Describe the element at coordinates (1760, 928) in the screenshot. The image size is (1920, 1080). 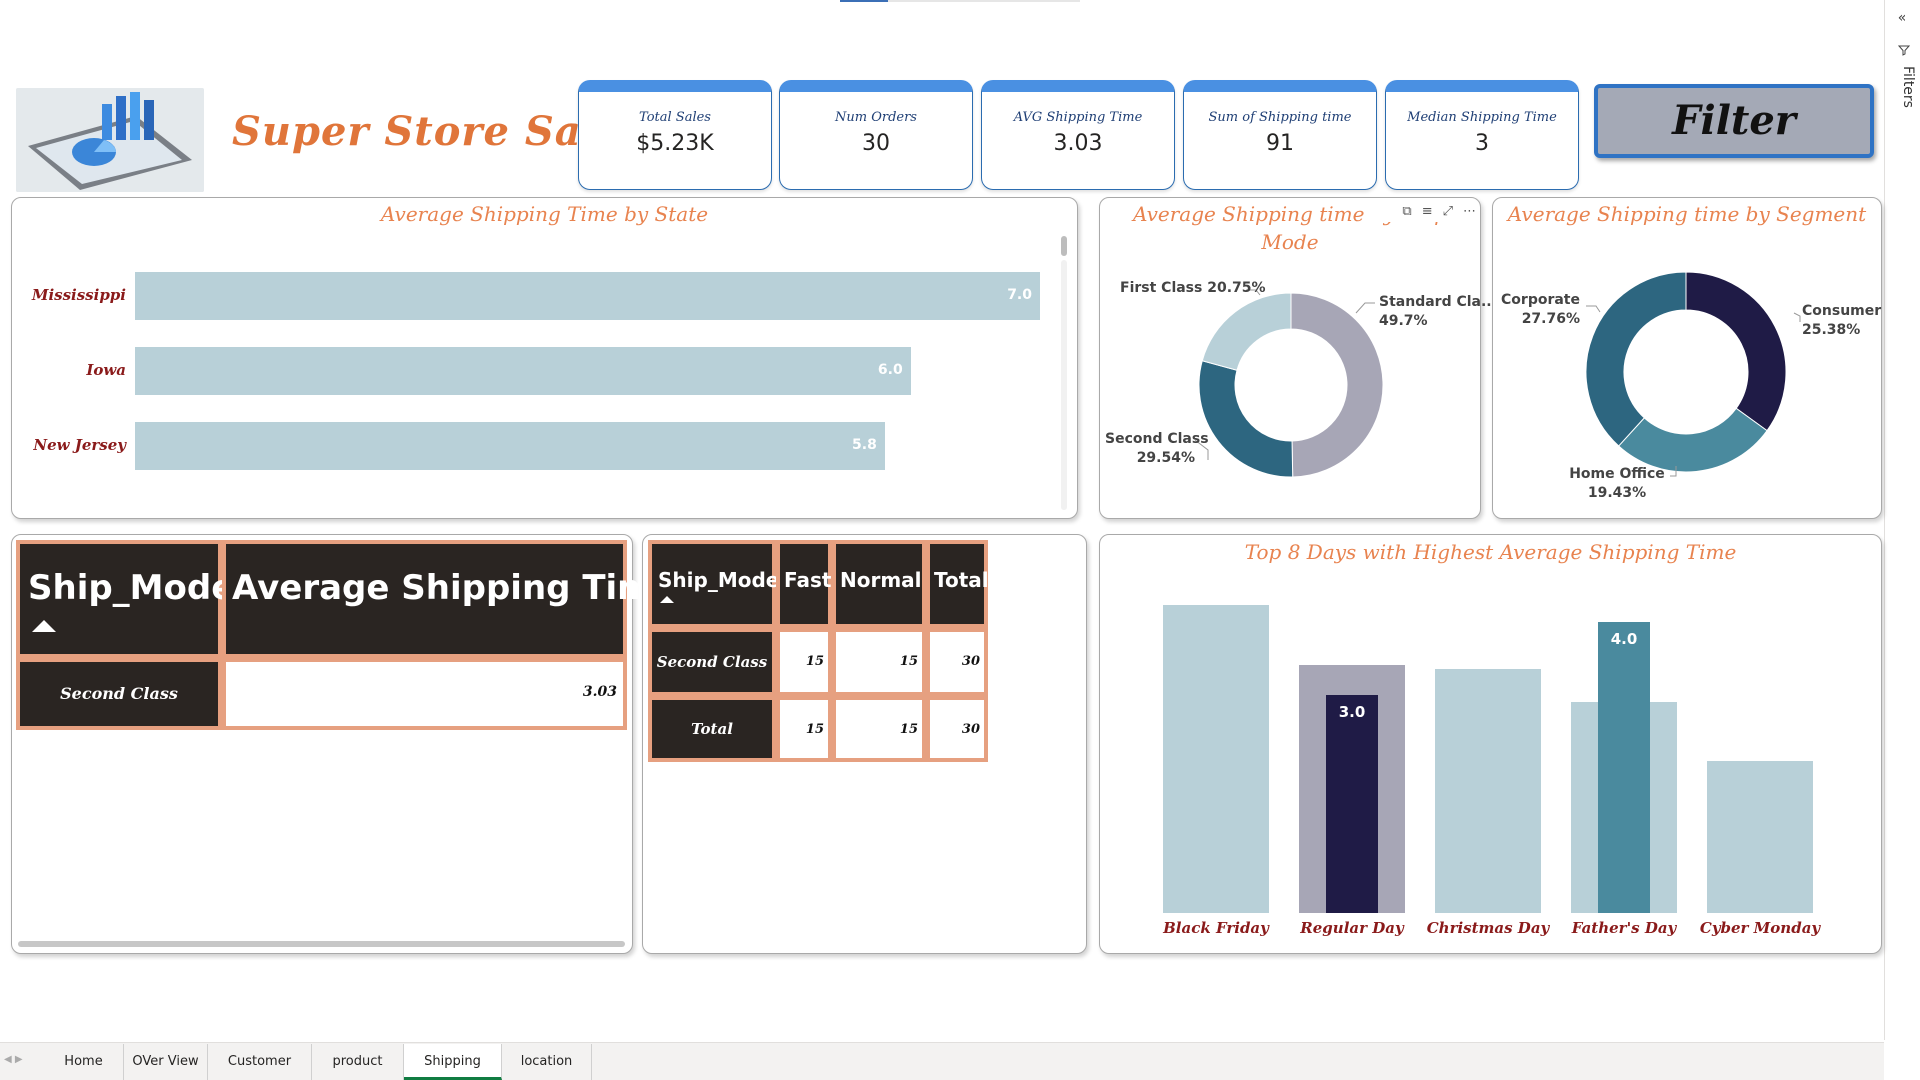
I see `day-bar-label: Cyber Monday` at that location.